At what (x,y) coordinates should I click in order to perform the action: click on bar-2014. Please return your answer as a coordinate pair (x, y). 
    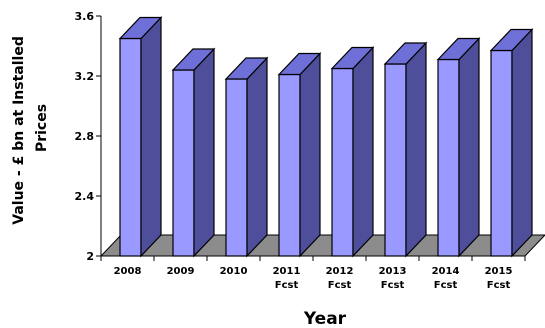
    Looking at the image, I should click on (458, 147).